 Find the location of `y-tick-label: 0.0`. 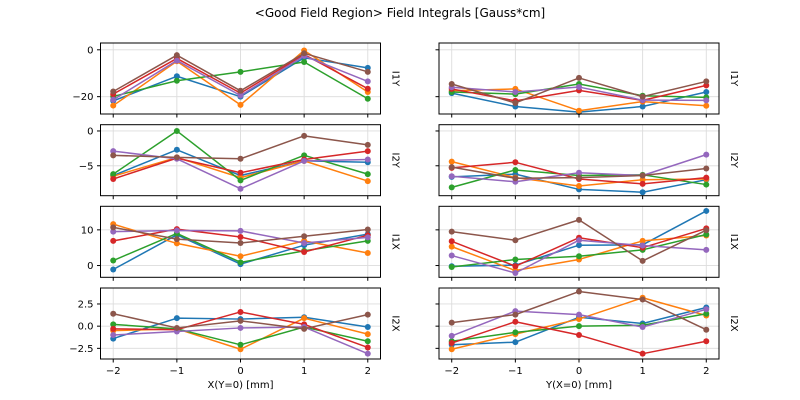

y-tick-label: 0.0 is located at coordinates (86, 327).